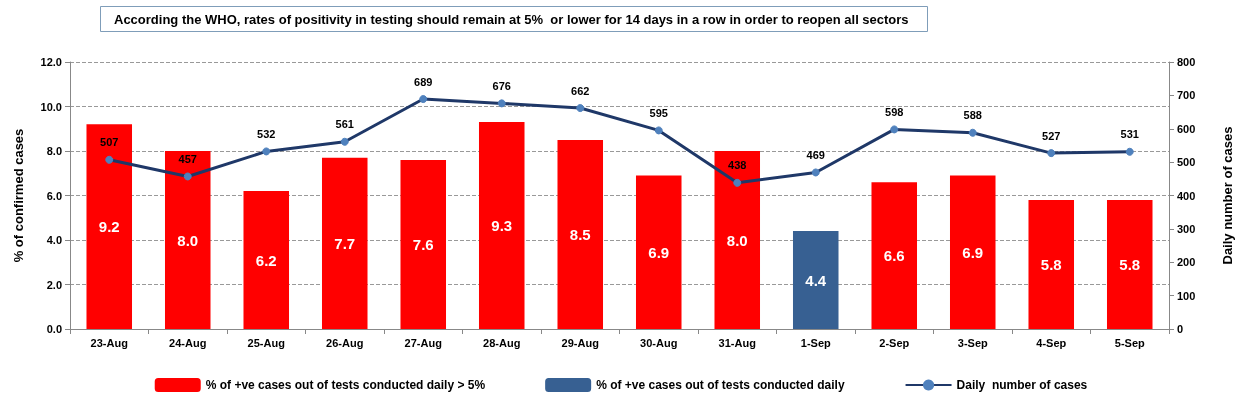  Describe the element at coordinates (54, 195) in the screenshot. I see `y-tick-label: 6.0` at that location.